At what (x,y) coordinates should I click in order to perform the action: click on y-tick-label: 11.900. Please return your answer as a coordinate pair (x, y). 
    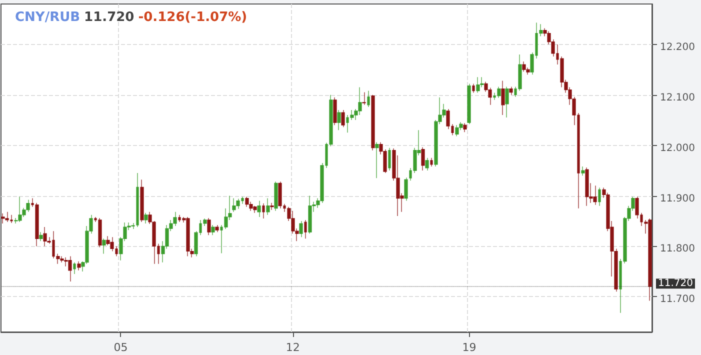
    Looking at the image, I should click on (677, 198).